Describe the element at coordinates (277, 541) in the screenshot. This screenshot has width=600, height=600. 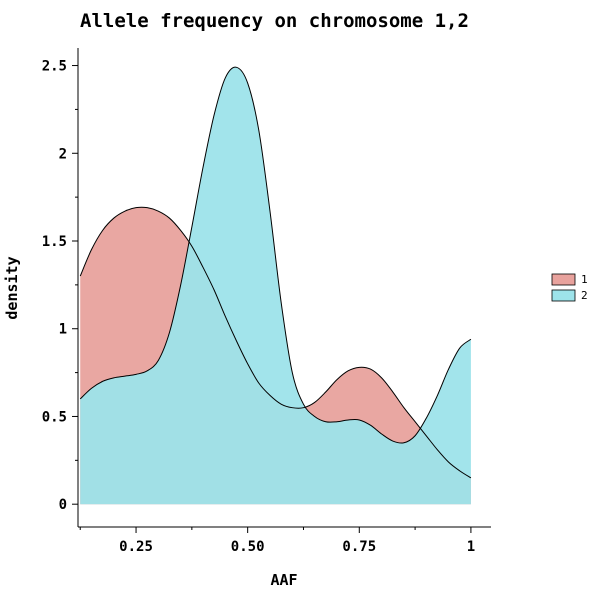
I see `x-ticks: 0.25 0.50 0.75 1` at that location.